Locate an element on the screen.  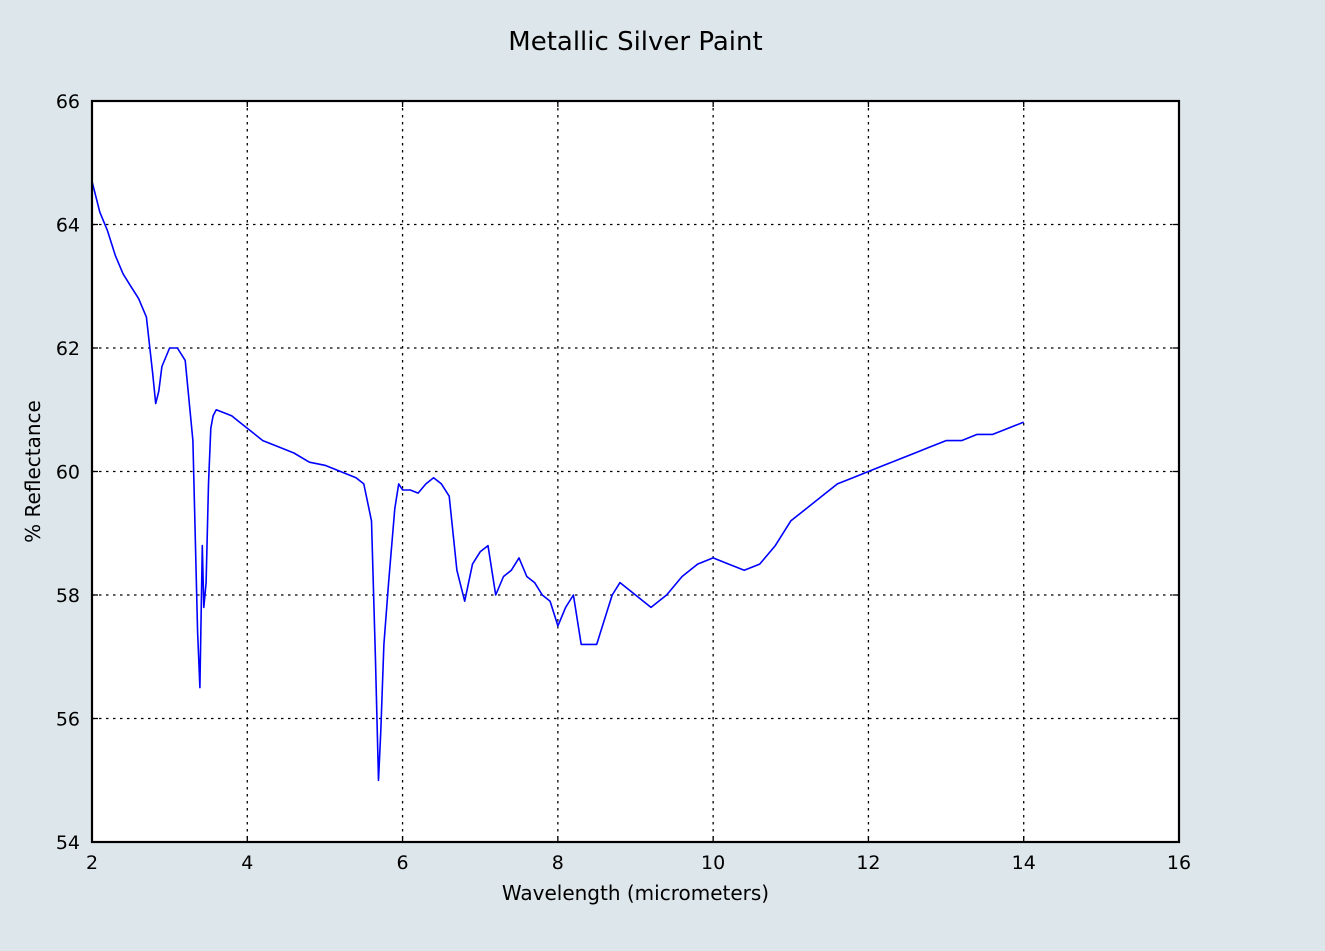
y-tick-label: 60 is located at coordinates (68, 473).